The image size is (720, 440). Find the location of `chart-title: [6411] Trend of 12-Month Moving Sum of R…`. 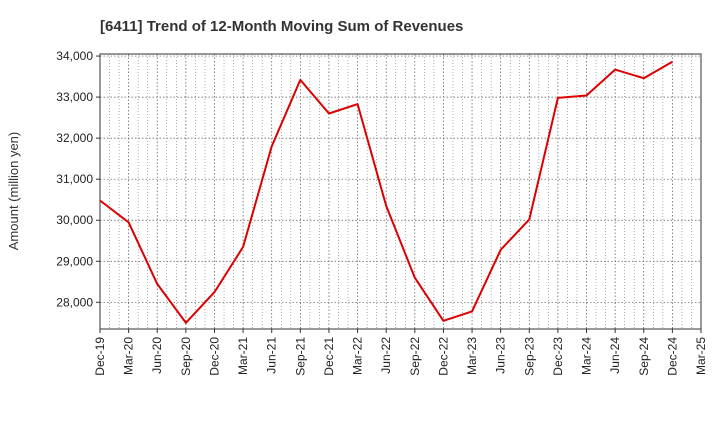

chart-title: [6411] Trend of 12-Month Moving Sum of R… is located at coordinates (281, 26).